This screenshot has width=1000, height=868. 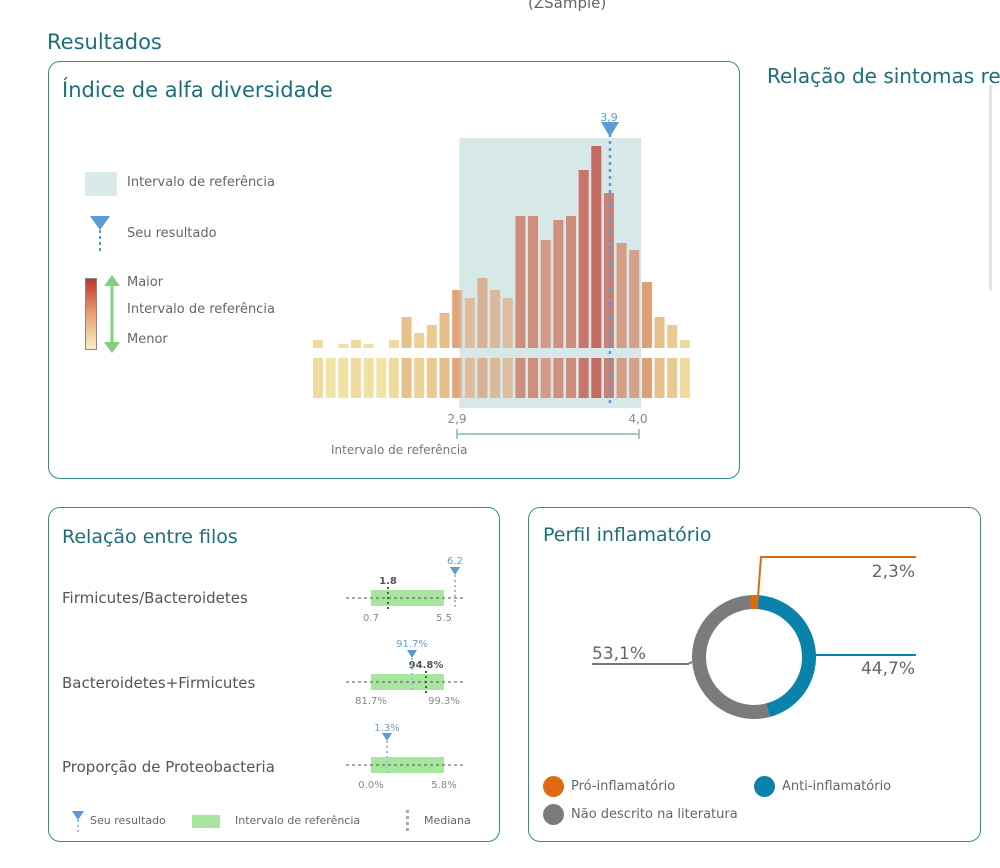 I want to click on svg-text: 0.7, so click(x=371, y=618).